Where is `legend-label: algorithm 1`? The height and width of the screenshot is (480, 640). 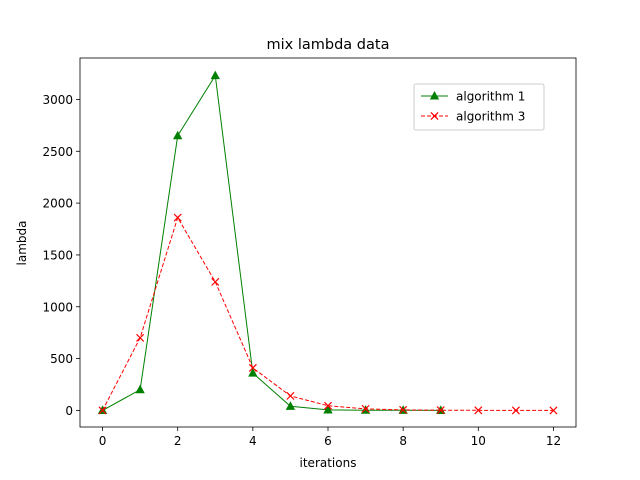 legend-label: algorithm 1 is located at coordinates (490, 97).